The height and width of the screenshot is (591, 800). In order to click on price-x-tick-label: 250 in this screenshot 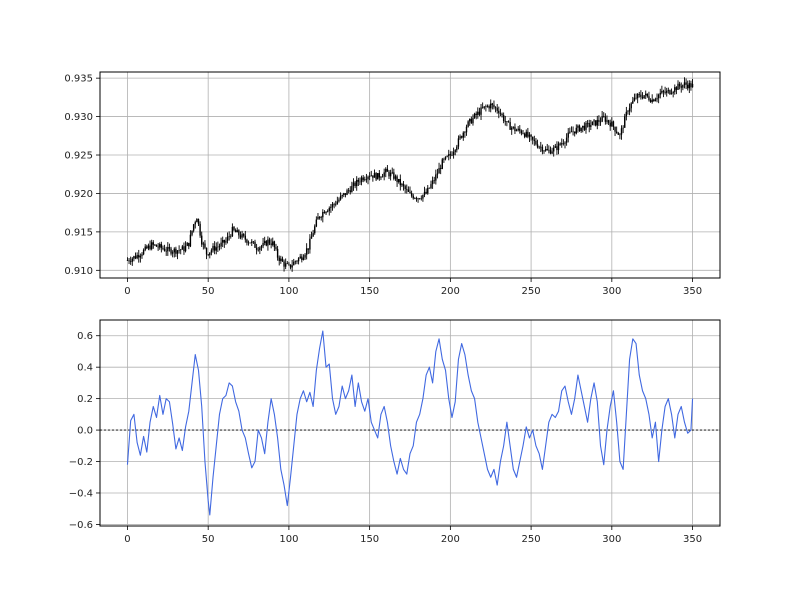, I will do `click(531, 291)`.